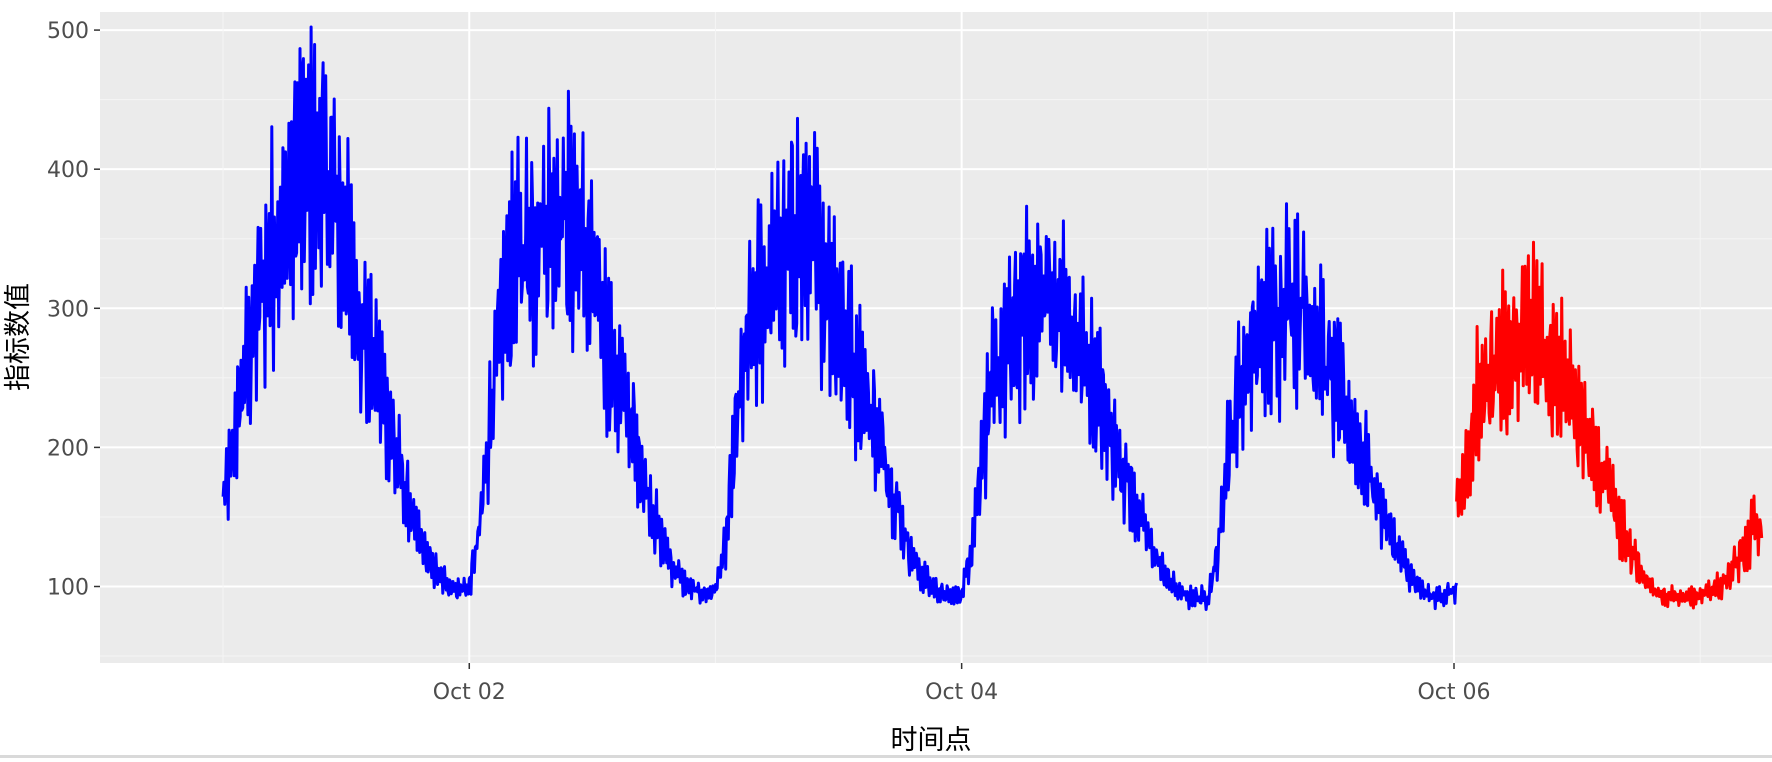  I want to click on bottom-divider, so click(886, 756).